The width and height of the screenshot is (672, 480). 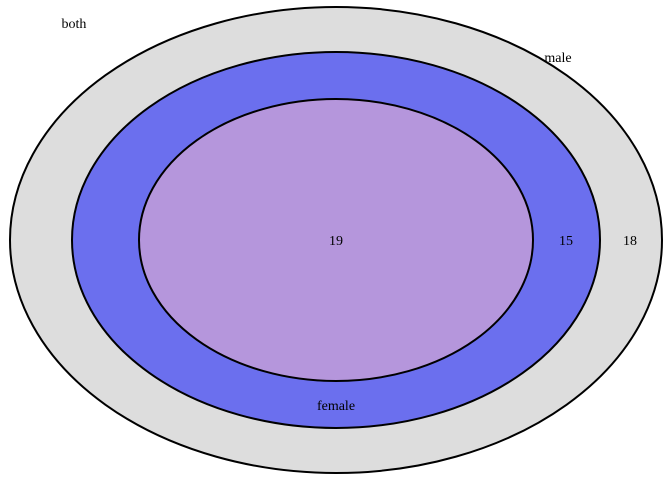 What do you see at coordinates (336, 406) in the screenshot?
I see `set-label-female: female` at bounding box center [336, 406].